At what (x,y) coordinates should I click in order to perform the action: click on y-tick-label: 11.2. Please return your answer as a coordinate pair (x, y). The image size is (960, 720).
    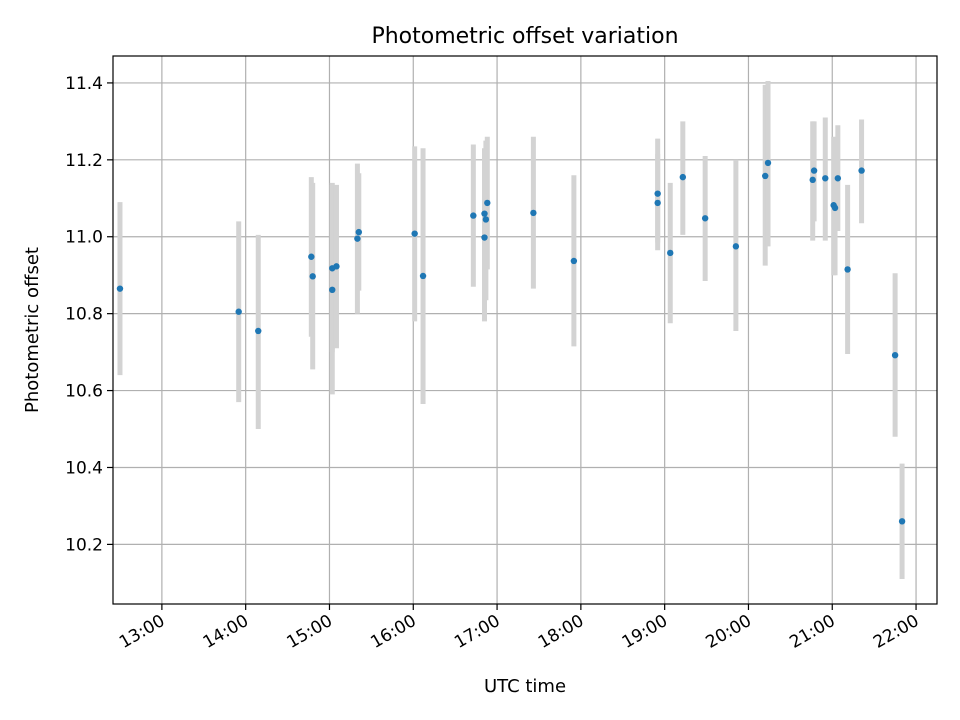
    Looking at the image, I should click on (84, 161).